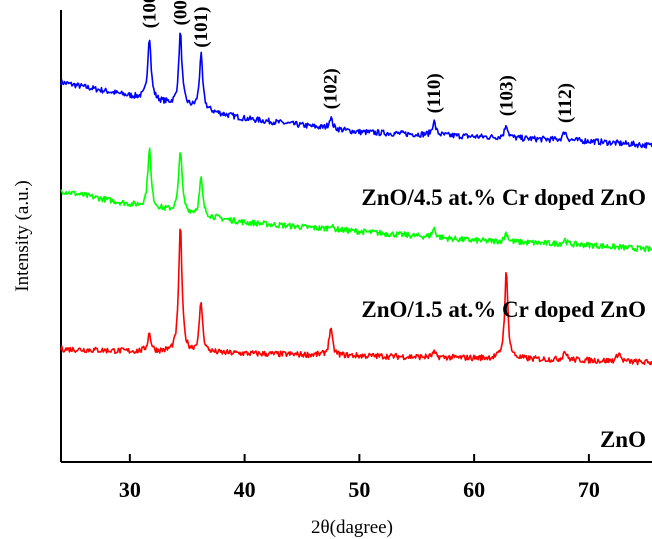  What do you see at coordinates (474, 489) in the screenshot?
I see `x-tick-label-60: 60` at bounding box center [474, 489].